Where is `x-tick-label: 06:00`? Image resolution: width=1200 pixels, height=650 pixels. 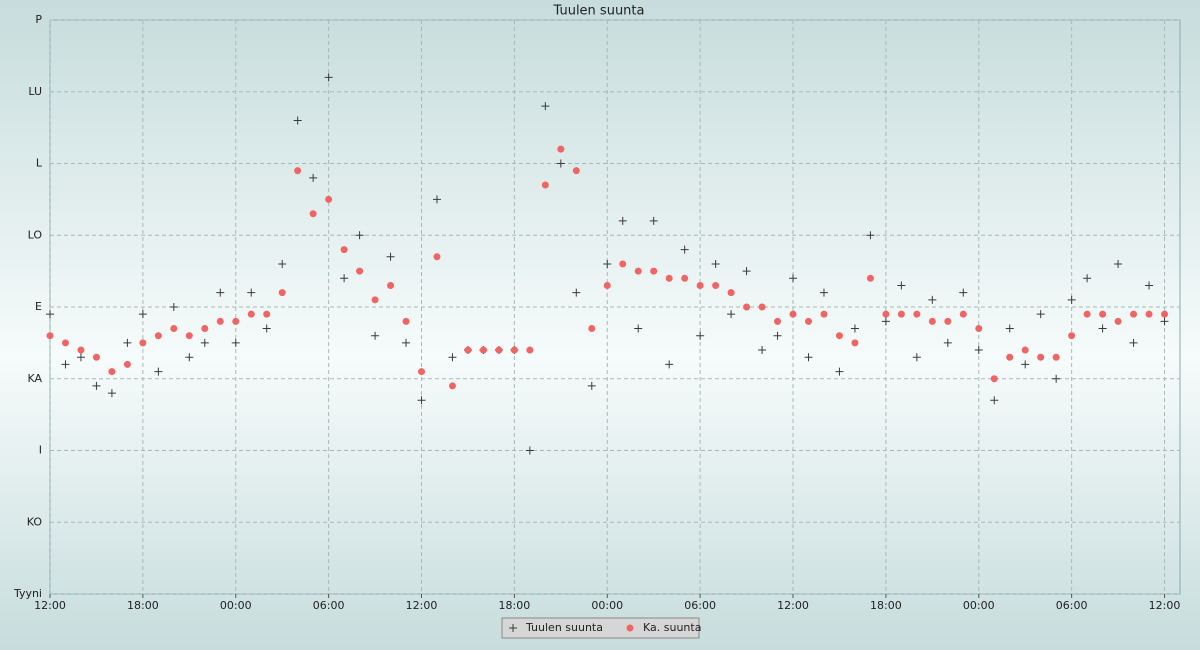 x-tick-label: 06:00 is located at coordinates (1072, 605).